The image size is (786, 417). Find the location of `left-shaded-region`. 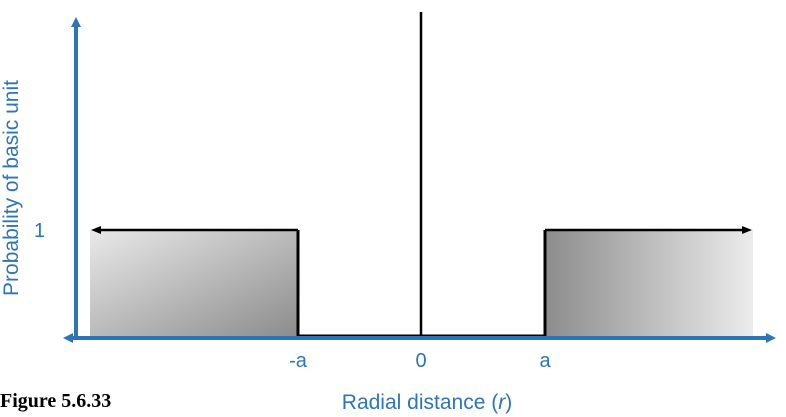

left-shaded-region is located at coordinates (194, 283).